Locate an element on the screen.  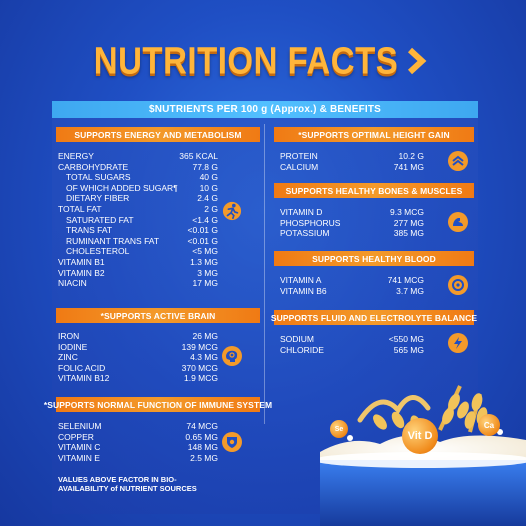
row-name: VITAMIN B12 is located at coordinates (84, 378).